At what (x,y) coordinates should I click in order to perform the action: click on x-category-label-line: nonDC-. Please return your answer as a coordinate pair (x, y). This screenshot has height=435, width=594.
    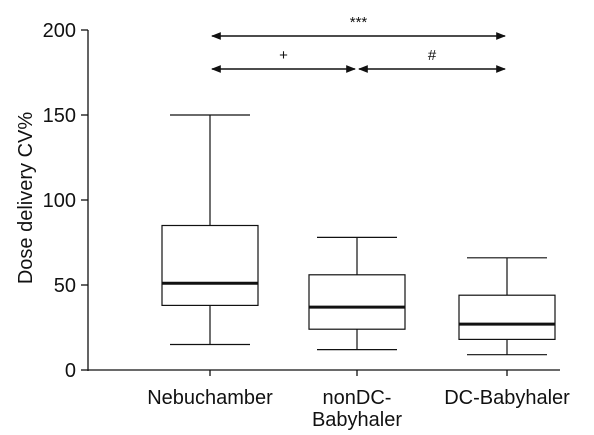
    Looking at the image, I should click on (357, 398).